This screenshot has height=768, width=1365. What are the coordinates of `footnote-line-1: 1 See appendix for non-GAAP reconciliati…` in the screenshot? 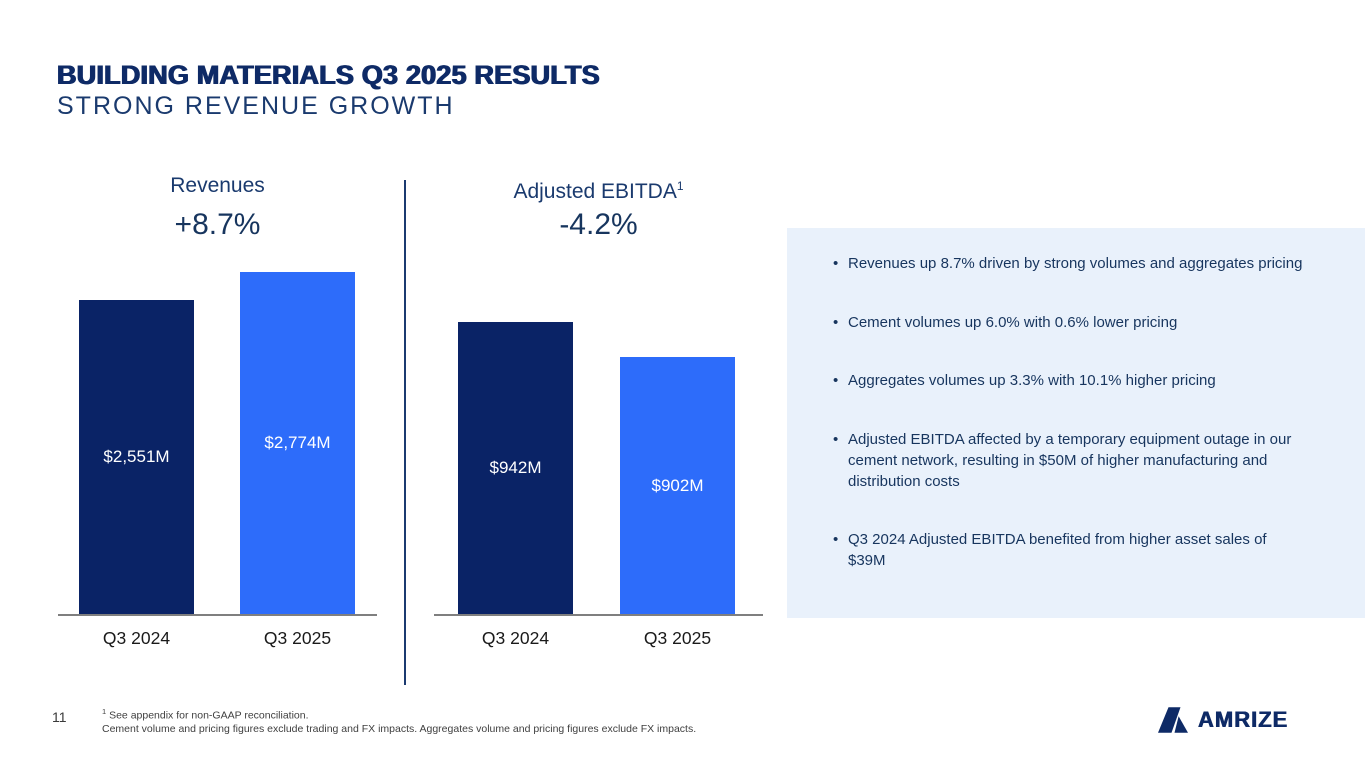 It's located at (399, 714).